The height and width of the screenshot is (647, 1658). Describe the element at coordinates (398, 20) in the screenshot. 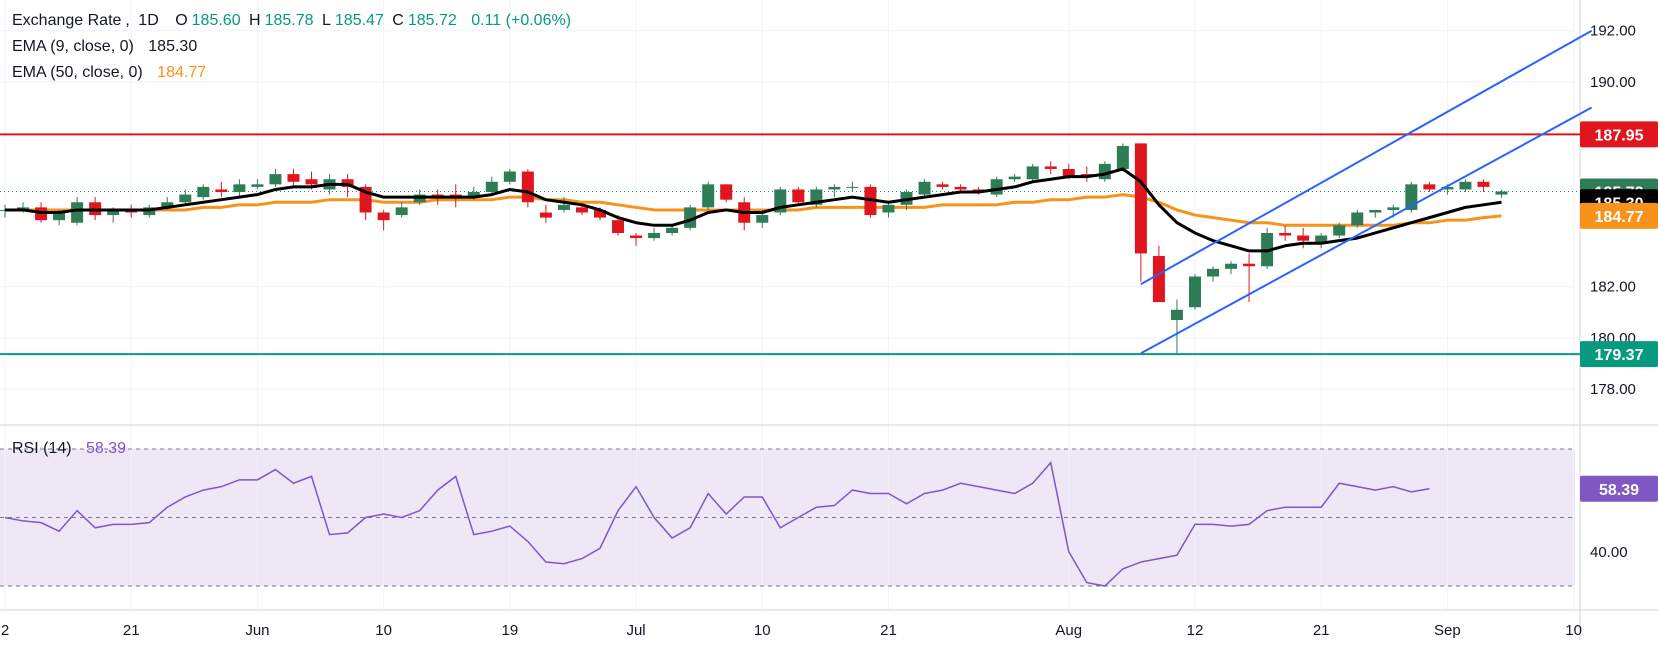

I see `close-label: C` at that location.